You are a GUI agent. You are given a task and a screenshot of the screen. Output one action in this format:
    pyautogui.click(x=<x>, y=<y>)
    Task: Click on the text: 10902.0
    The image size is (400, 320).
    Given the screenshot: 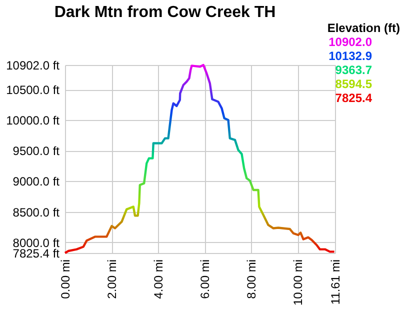 What is the action you would take?
    pyautogui.click(x=350, y=42)
    